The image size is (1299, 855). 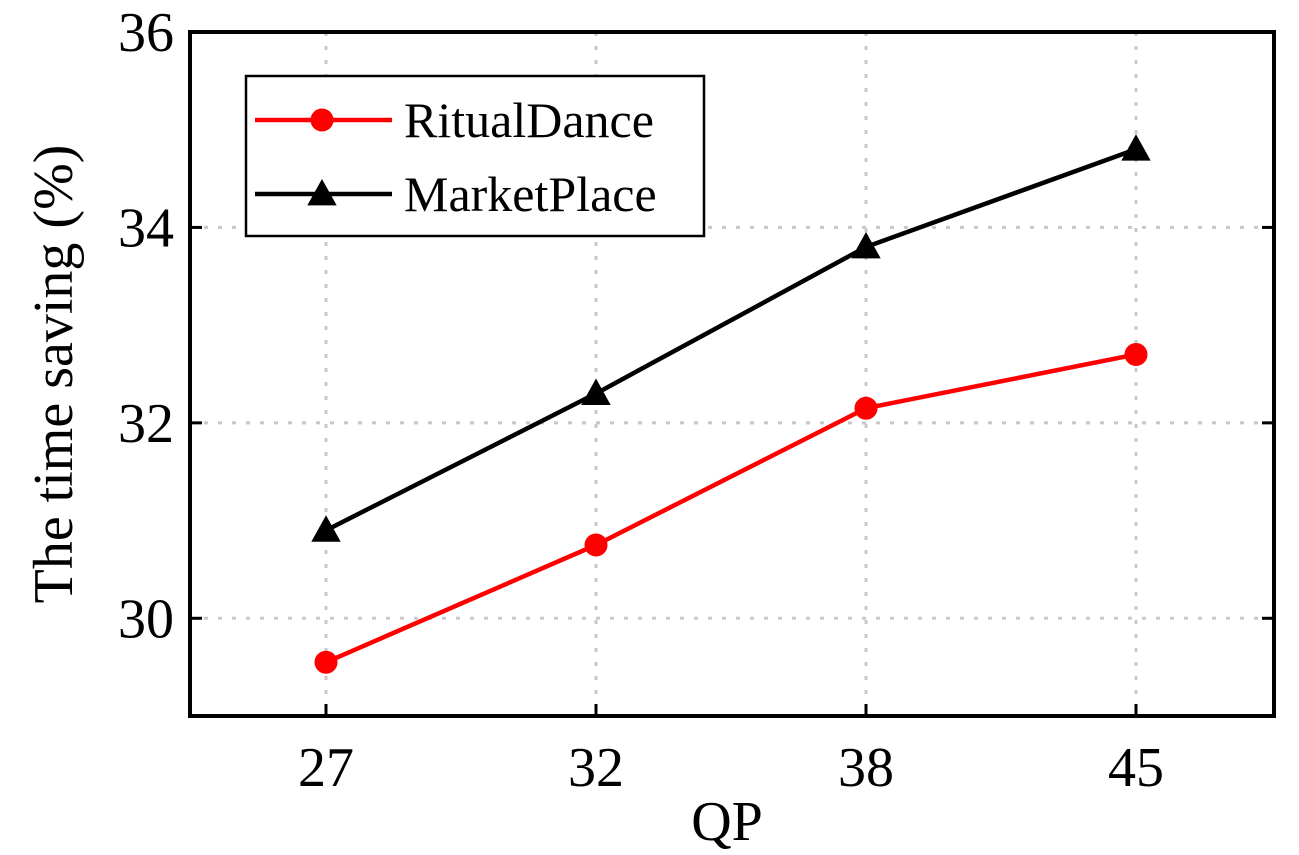 What do you see at coordinates (530, 194) in the screenshot?
I see `legend-label: MarketPlace` at bounding box center [530, 194].